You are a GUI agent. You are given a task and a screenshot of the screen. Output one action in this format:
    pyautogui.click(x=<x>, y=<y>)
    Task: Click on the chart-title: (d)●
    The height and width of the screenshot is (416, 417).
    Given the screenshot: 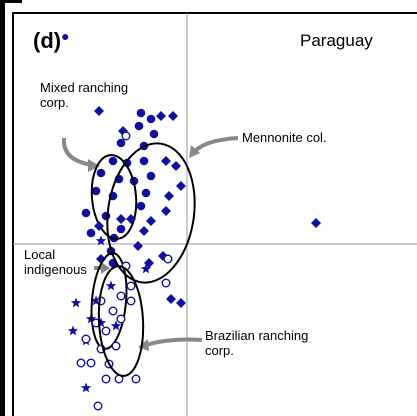 What is the action you would take?
    pyautogui.click(x=51, y=41)
    